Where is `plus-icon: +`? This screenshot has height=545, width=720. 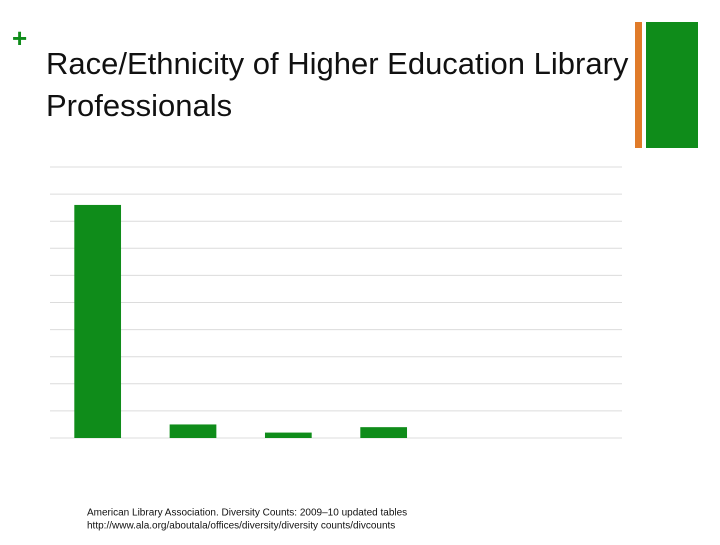
plus-icon: + is located at coordinates (19, 38).